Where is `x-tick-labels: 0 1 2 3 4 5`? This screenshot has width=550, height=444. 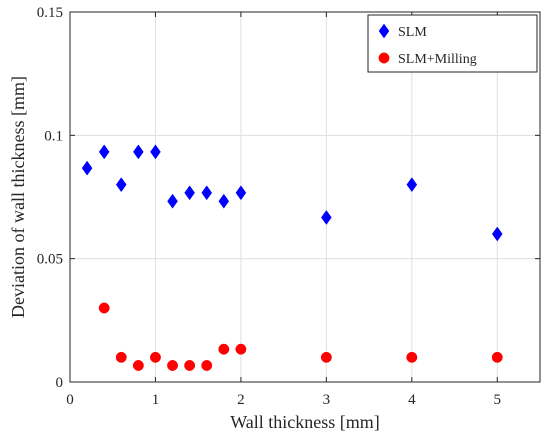
x-tick-labels: 0 1 2 3 4 5 is located at coordinates (283, 400).